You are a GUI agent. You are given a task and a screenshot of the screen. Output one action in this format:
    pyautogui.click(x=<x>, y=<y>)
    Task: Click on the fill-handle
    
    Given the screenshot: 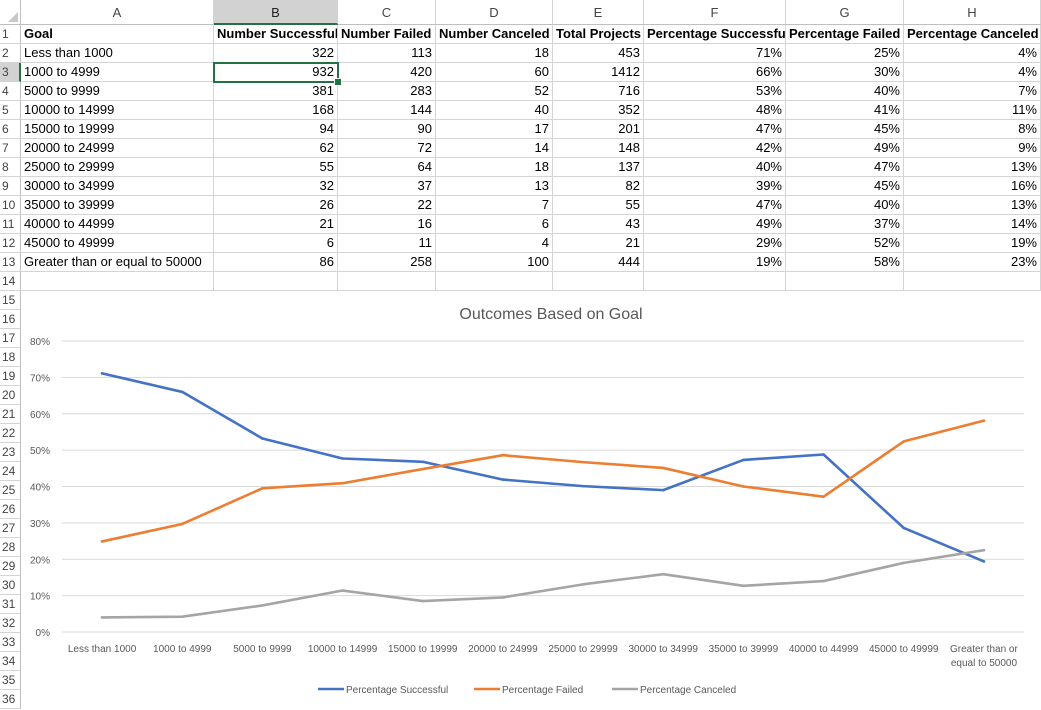 What is the action you would take?
    pyautogui.click(x=338, y=82)
    